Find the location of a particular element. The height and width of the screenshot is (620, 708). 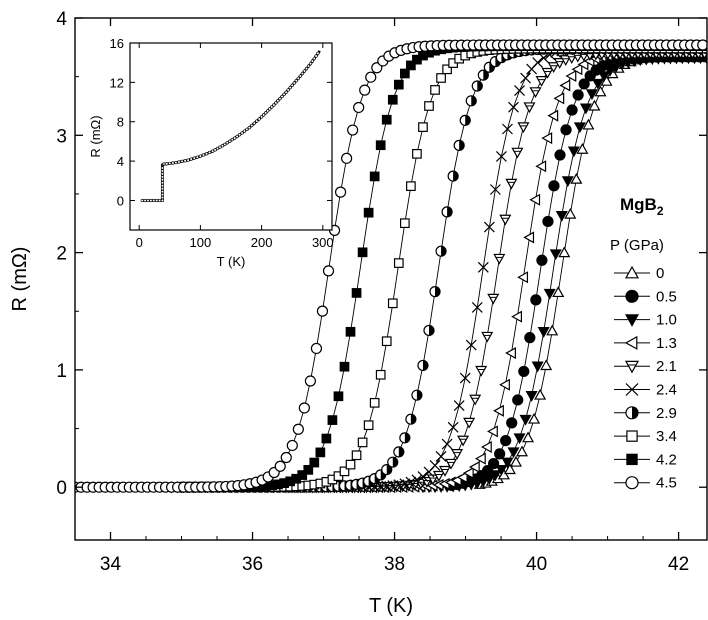

legend-marker is located at coordinates (632, 367).